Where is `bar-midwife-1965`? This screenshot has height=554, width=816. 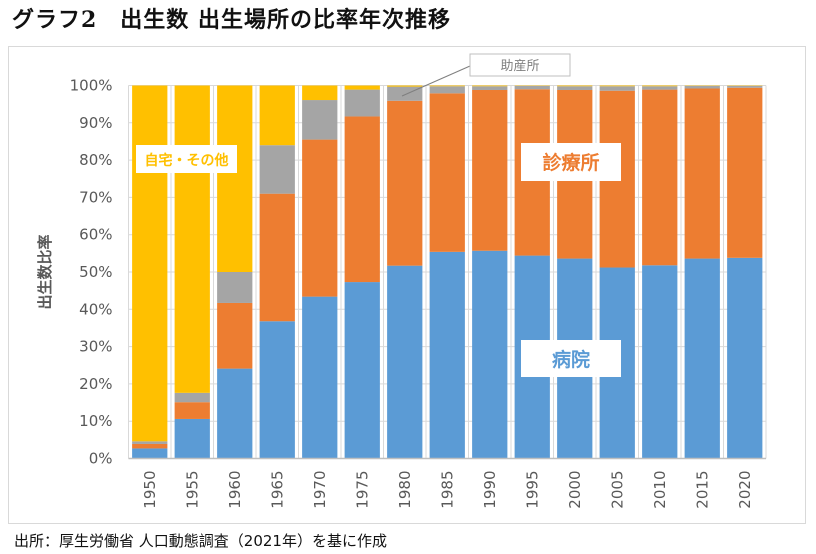 bar-midwife-1965 is located at coordinates (277, 169).